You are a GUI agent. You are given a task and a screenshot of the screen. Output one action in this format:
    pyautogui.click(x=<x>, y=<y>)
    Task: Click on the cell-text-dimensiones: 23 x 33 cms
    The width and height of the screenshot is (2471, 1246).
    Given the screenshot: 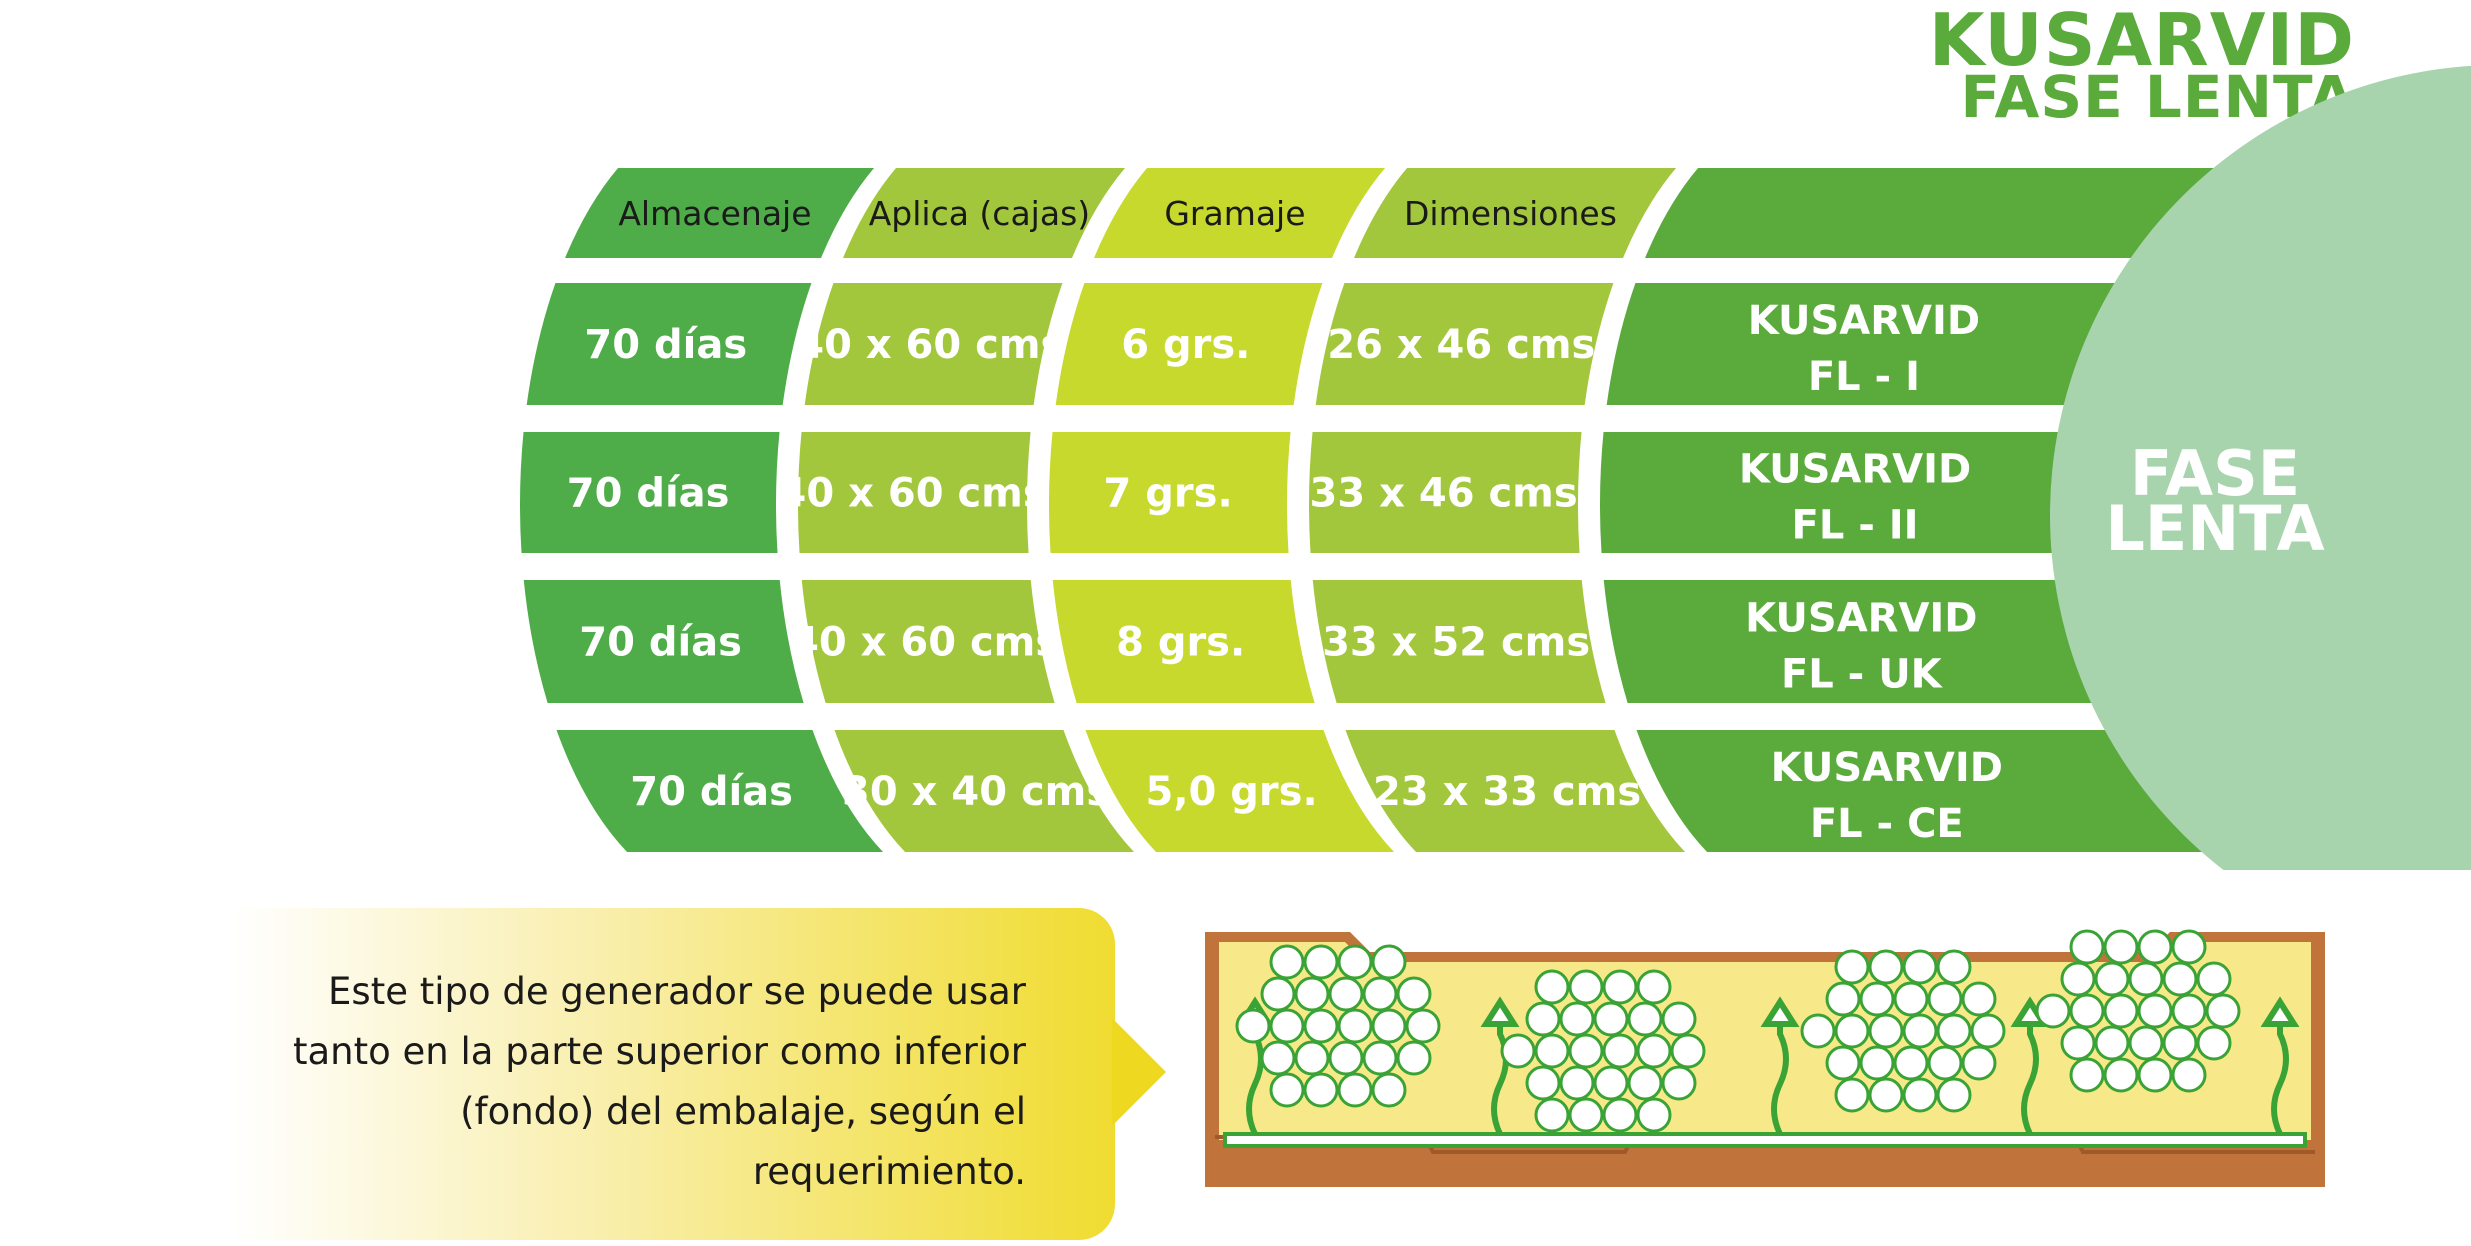 What is the action you would take?
    pyautogui.click(x=1507, y=792)
    